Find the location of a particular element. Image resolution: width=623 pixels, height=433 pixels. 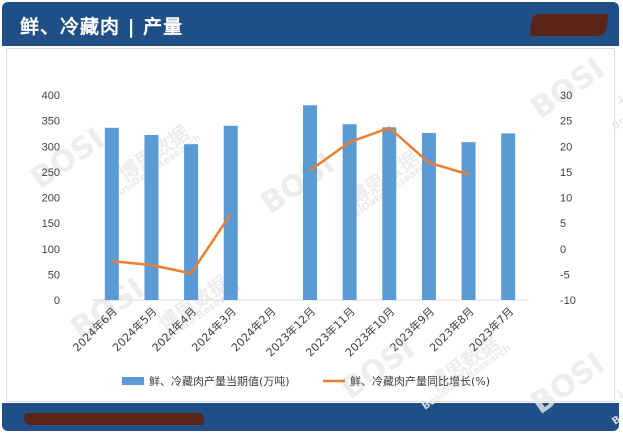

page-title: 鲜、冷藏肉 | 产量 is located at coordinates (102, 27).